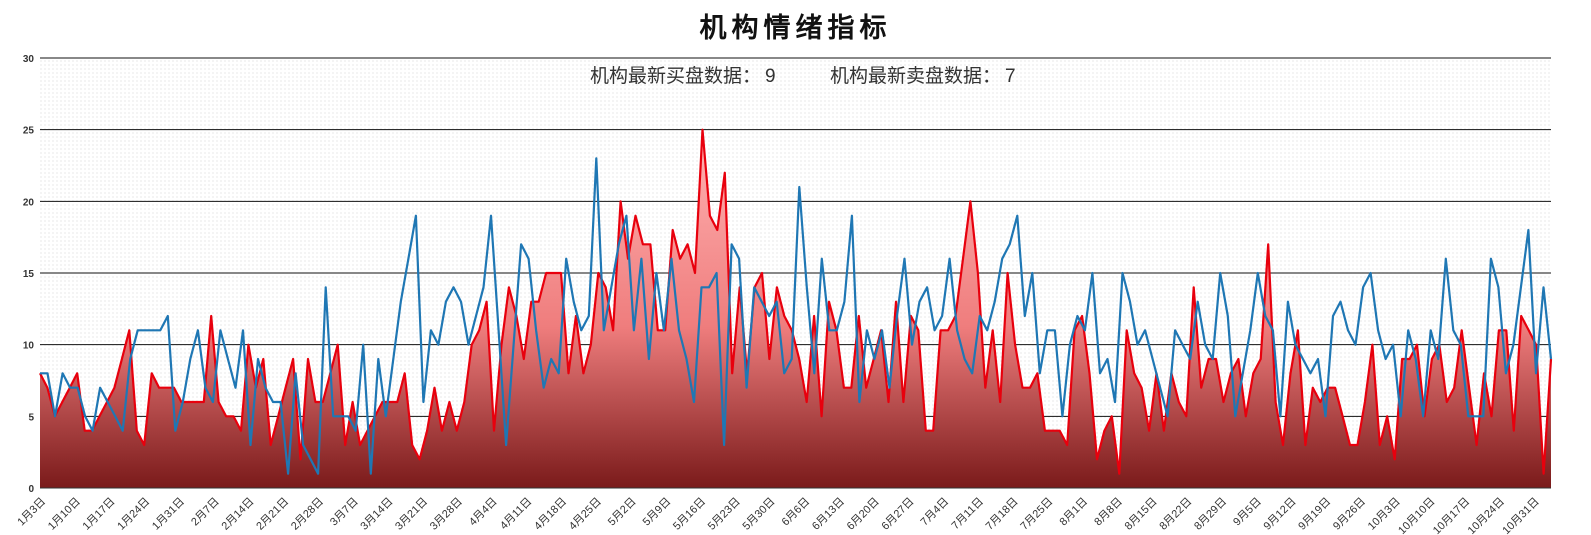  Describe the element at coordinates (796, 512) in the screenshot. I see `x-tick-label: 6月6日` at that location.